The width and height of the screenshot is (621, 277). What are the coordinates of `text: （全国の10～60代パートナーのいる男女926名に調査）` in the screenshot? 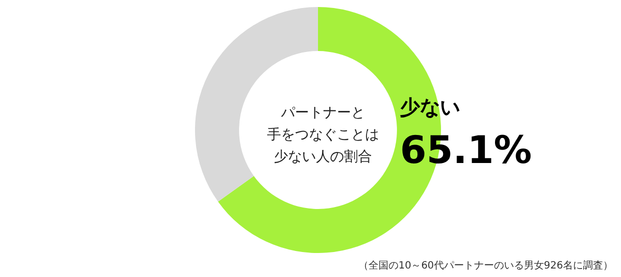 It's located at (486, 266).